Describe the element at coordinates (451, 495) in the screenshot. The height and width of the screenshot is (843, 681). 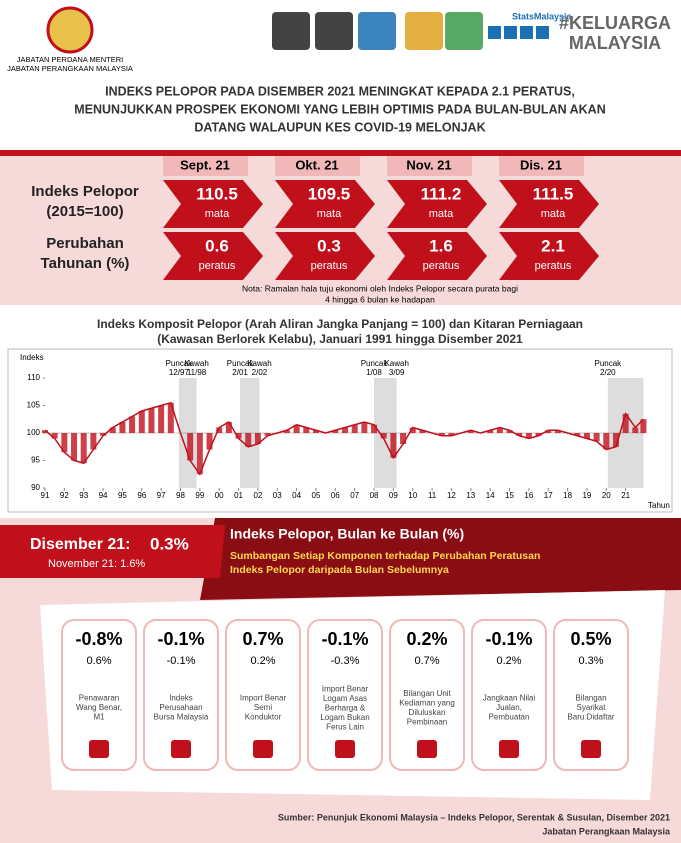
I see `x-tick-label: 12` at that location.